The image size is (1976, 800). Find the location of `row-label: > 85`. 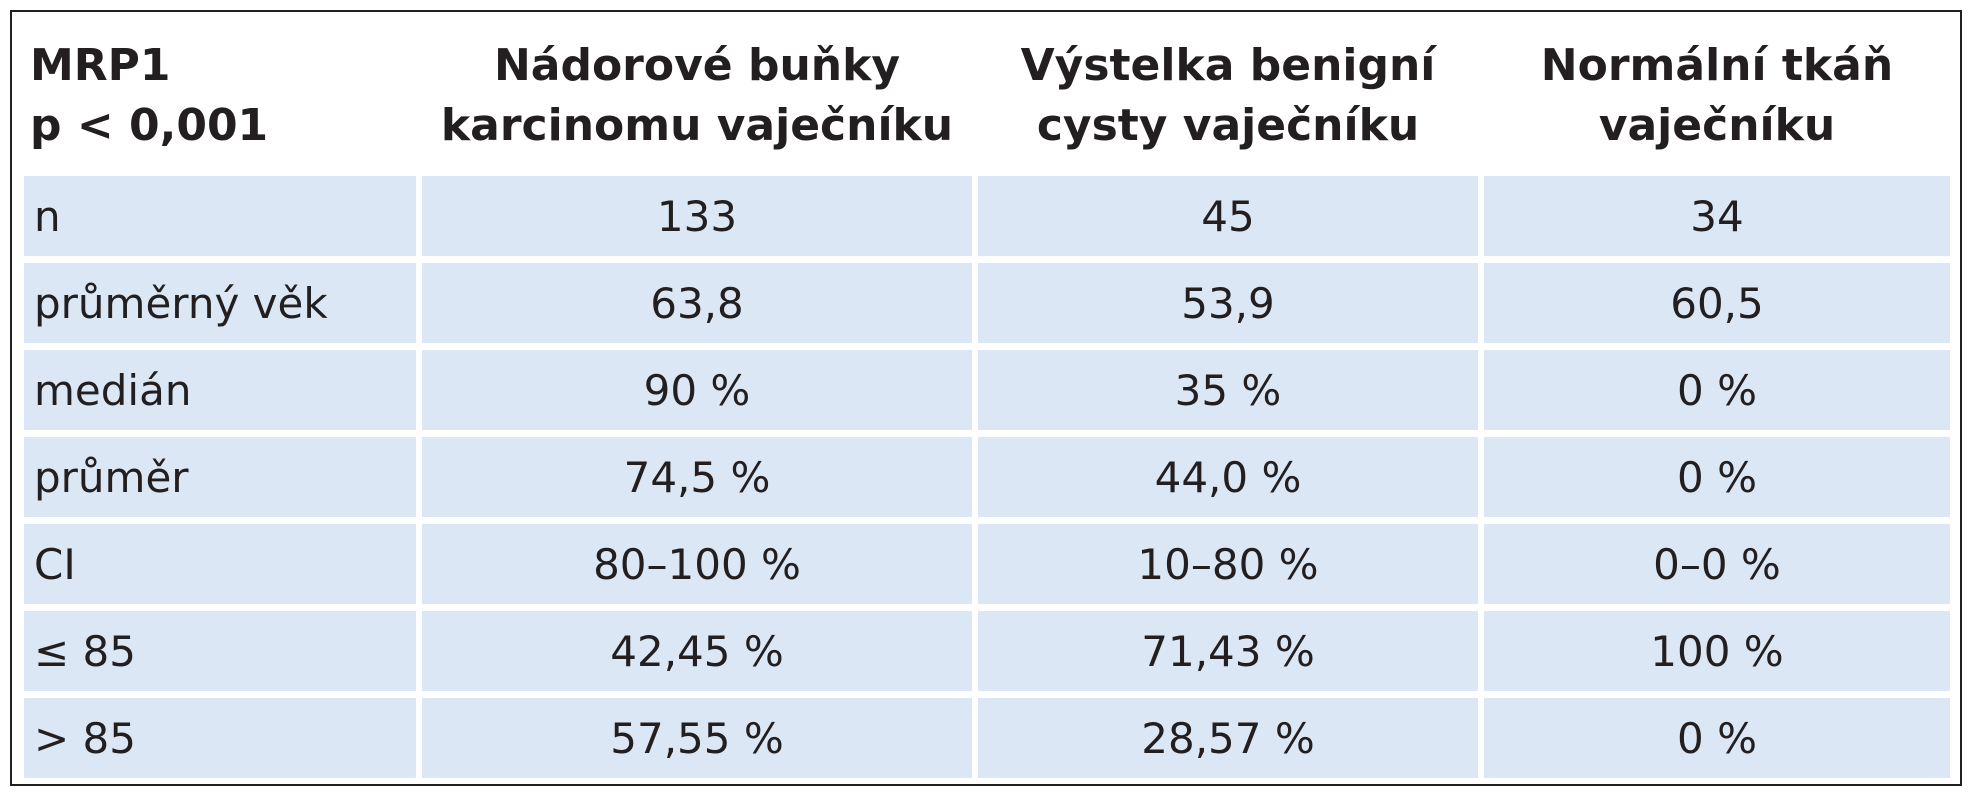

row-label: > 85 is located at coordinates (220, 738).